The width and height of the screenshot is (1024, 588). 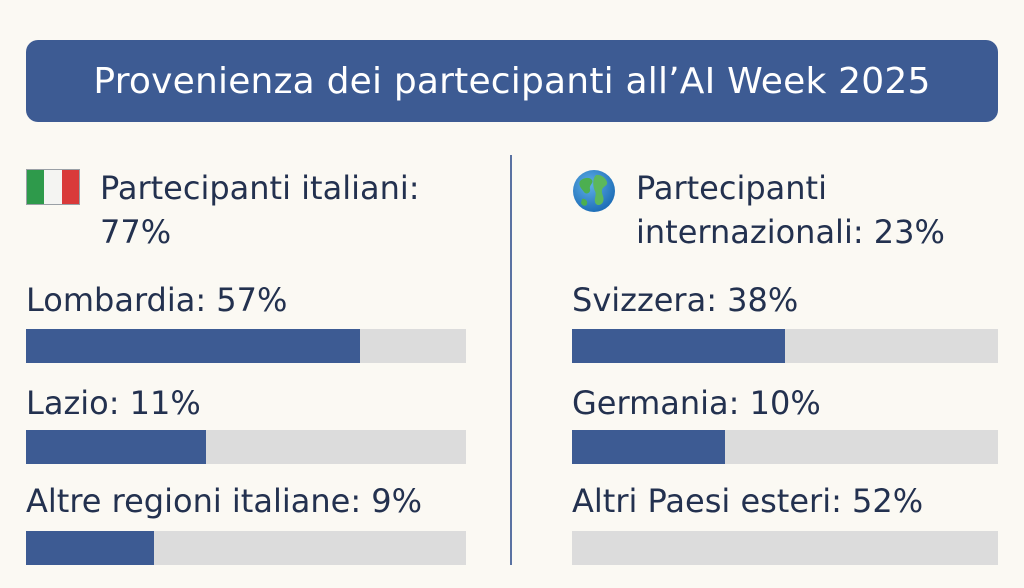 What do you see at coordinates (649, 447) in the screenshot?
I see `bar-germania` at bounding box center [649, 447].